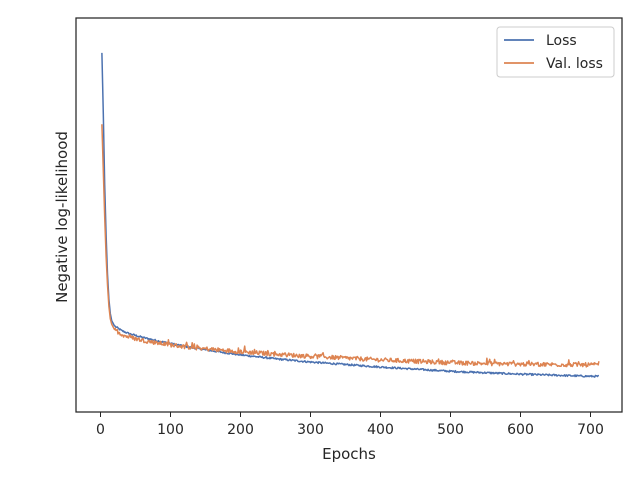  I want to click on x-tick-label-200: 200, so click(240, 430).